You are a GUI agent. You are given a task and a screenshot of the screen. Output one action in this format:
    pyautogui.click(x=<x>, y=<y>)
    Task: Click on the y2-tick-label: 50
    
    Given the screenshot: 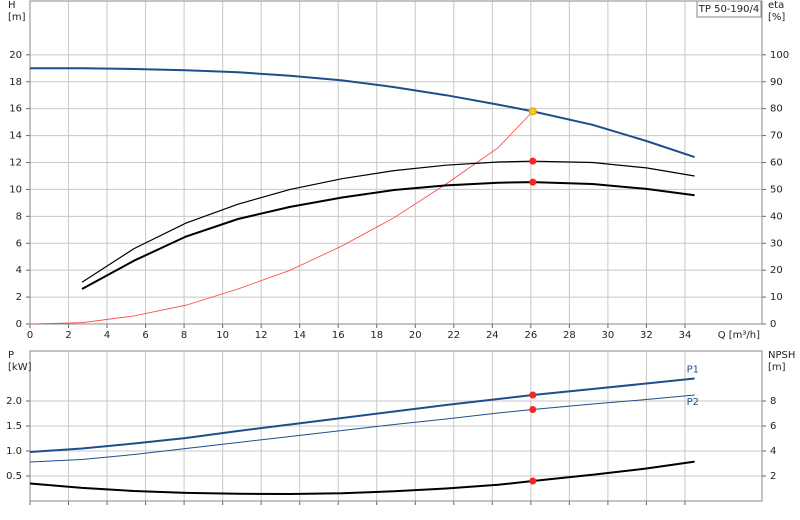 What is the action you would take?
    pyautogui.click(x=776, y=189)
    